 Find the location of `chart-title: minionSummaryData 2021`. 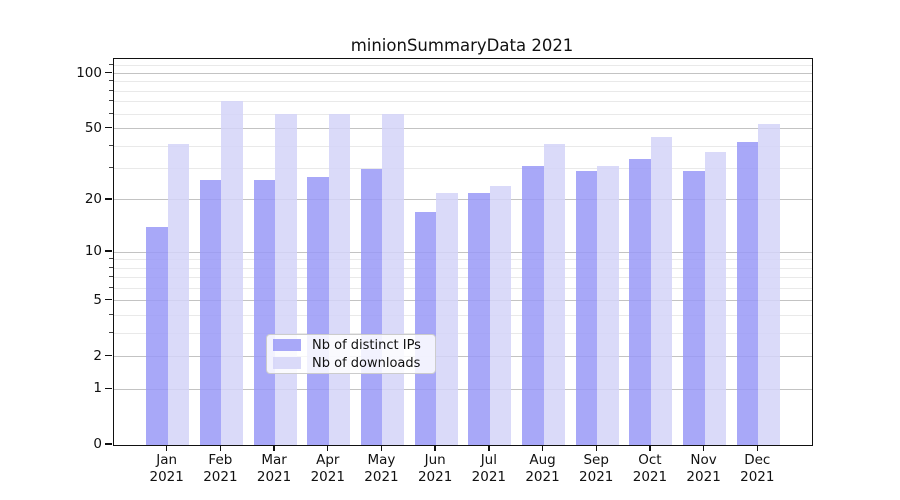

chart-title: minionSummaryData 2021 is located at coordinates (462, 45).